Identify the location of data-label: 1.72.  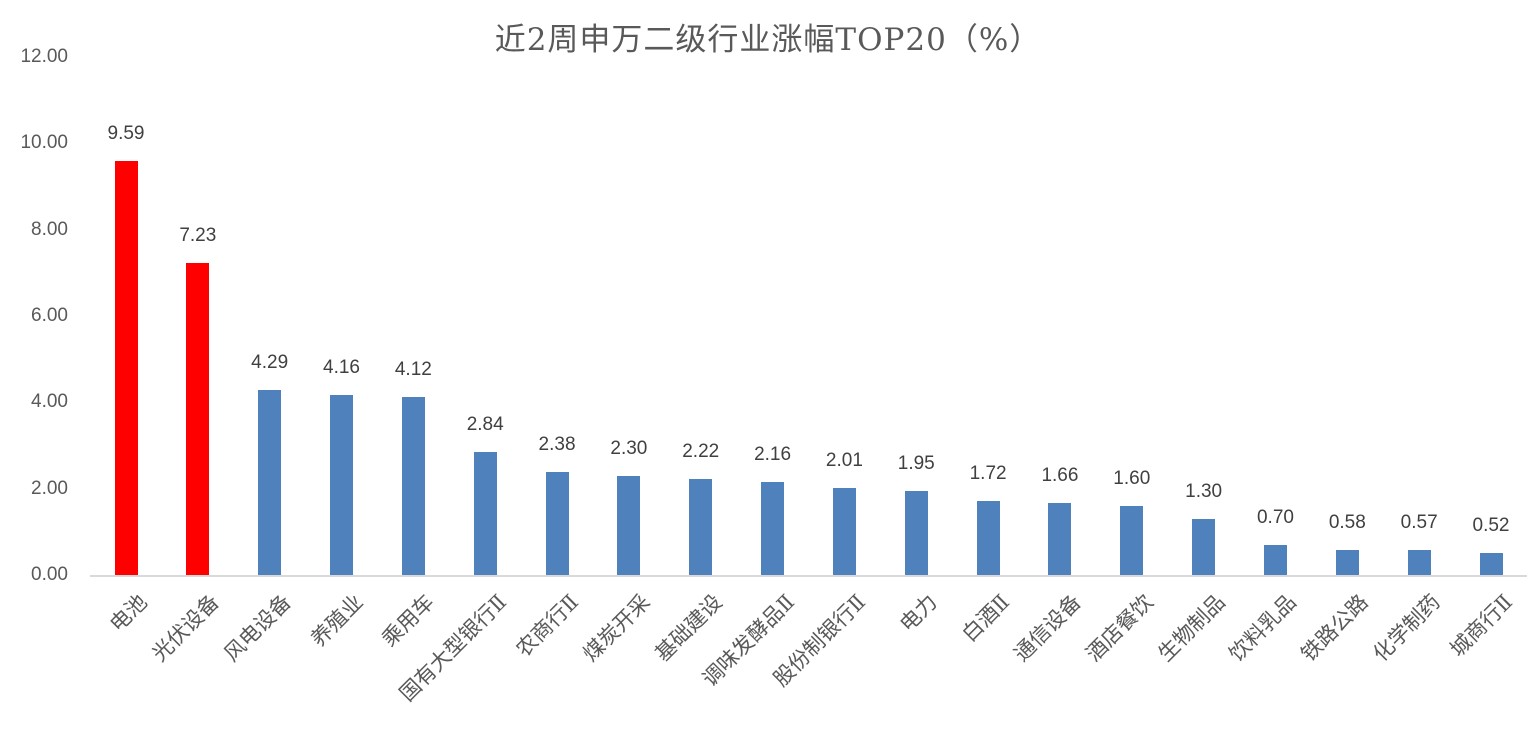
(988, 473).